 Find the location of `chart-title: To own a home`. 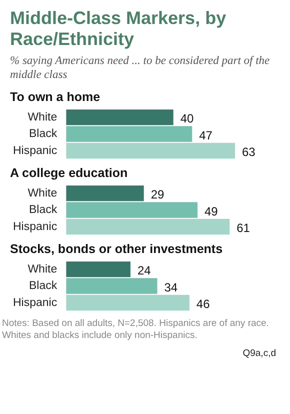

chart-title: To own a home is located at coordinates (56, 97).